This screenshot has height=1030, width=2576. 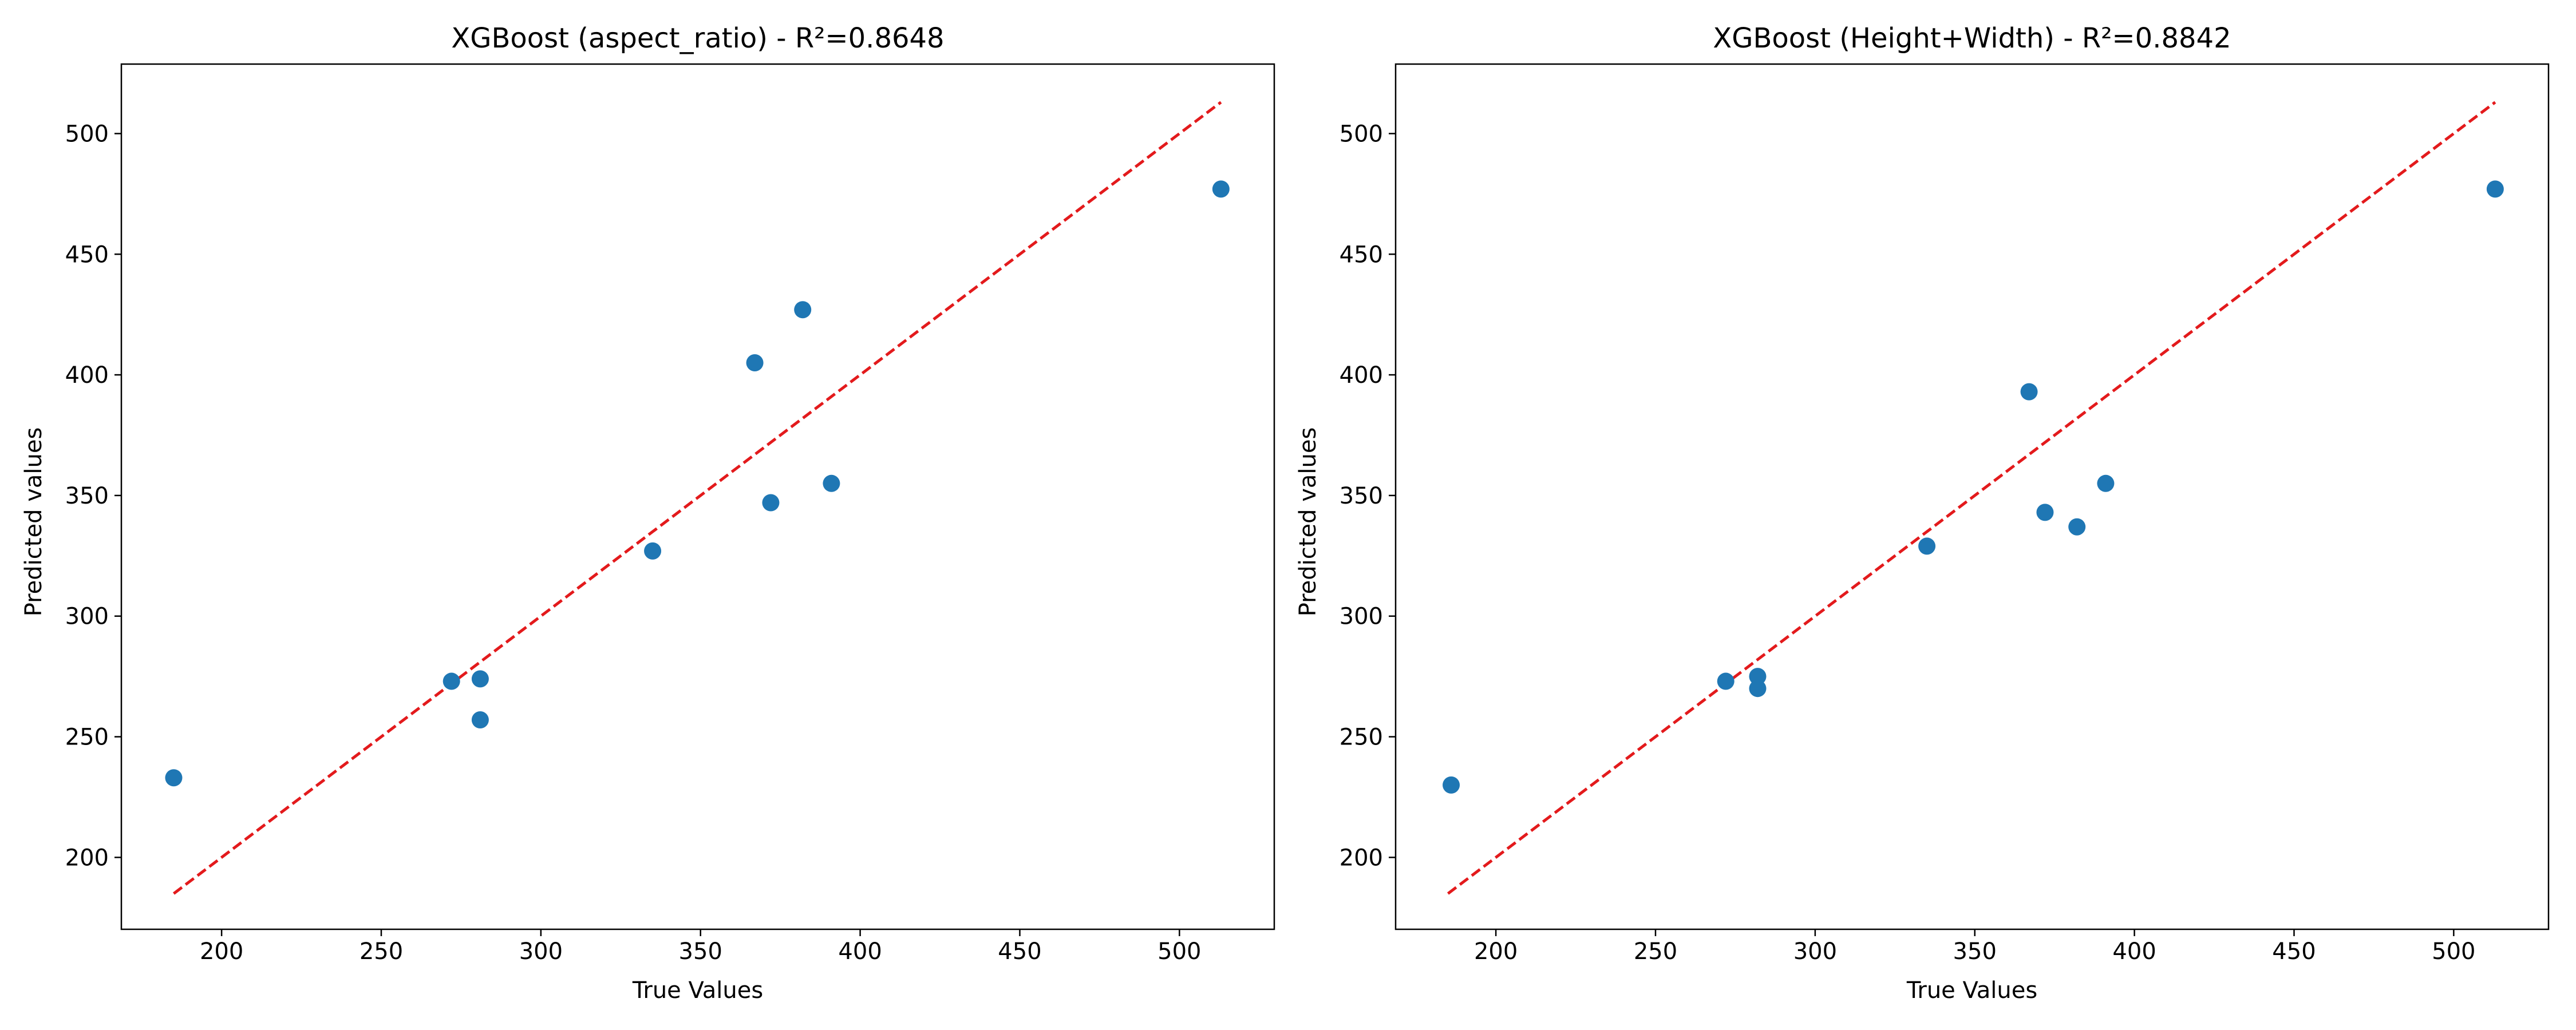 I want to click on chart-title: XGBoost (aspect_ratio) - R²=0.8648, so click(x=697, y=38).